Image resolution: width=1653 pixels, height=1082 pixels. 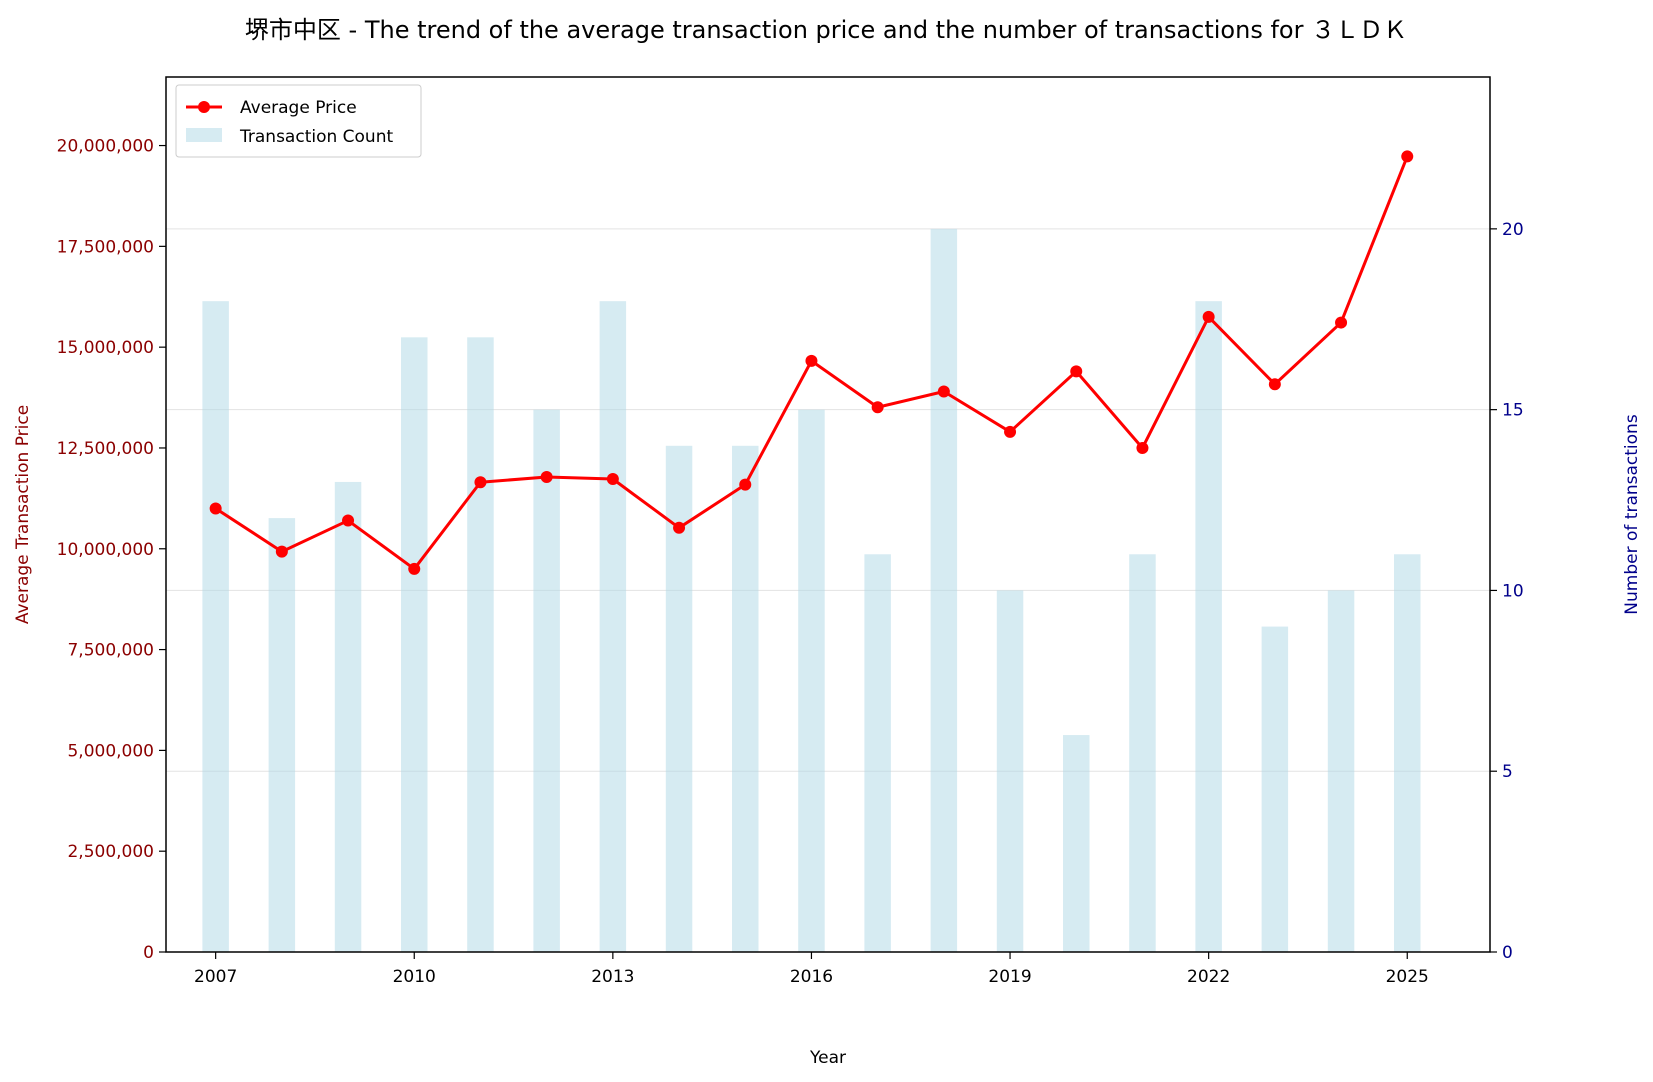 What do you see at coordinates (1208, 977) in the screenshot?
I see `x-tick-label-5: 2022` at bounding box center [1208, 977].